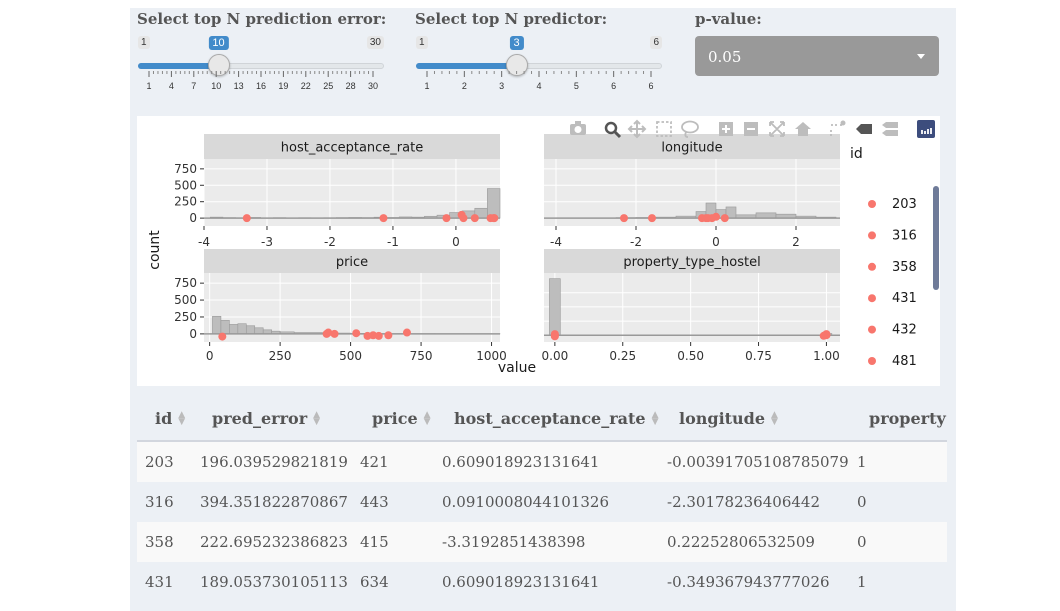 This screenshot has width=1060, height=611. I want to click on column-header-label: pred_error, so click(260, 418).